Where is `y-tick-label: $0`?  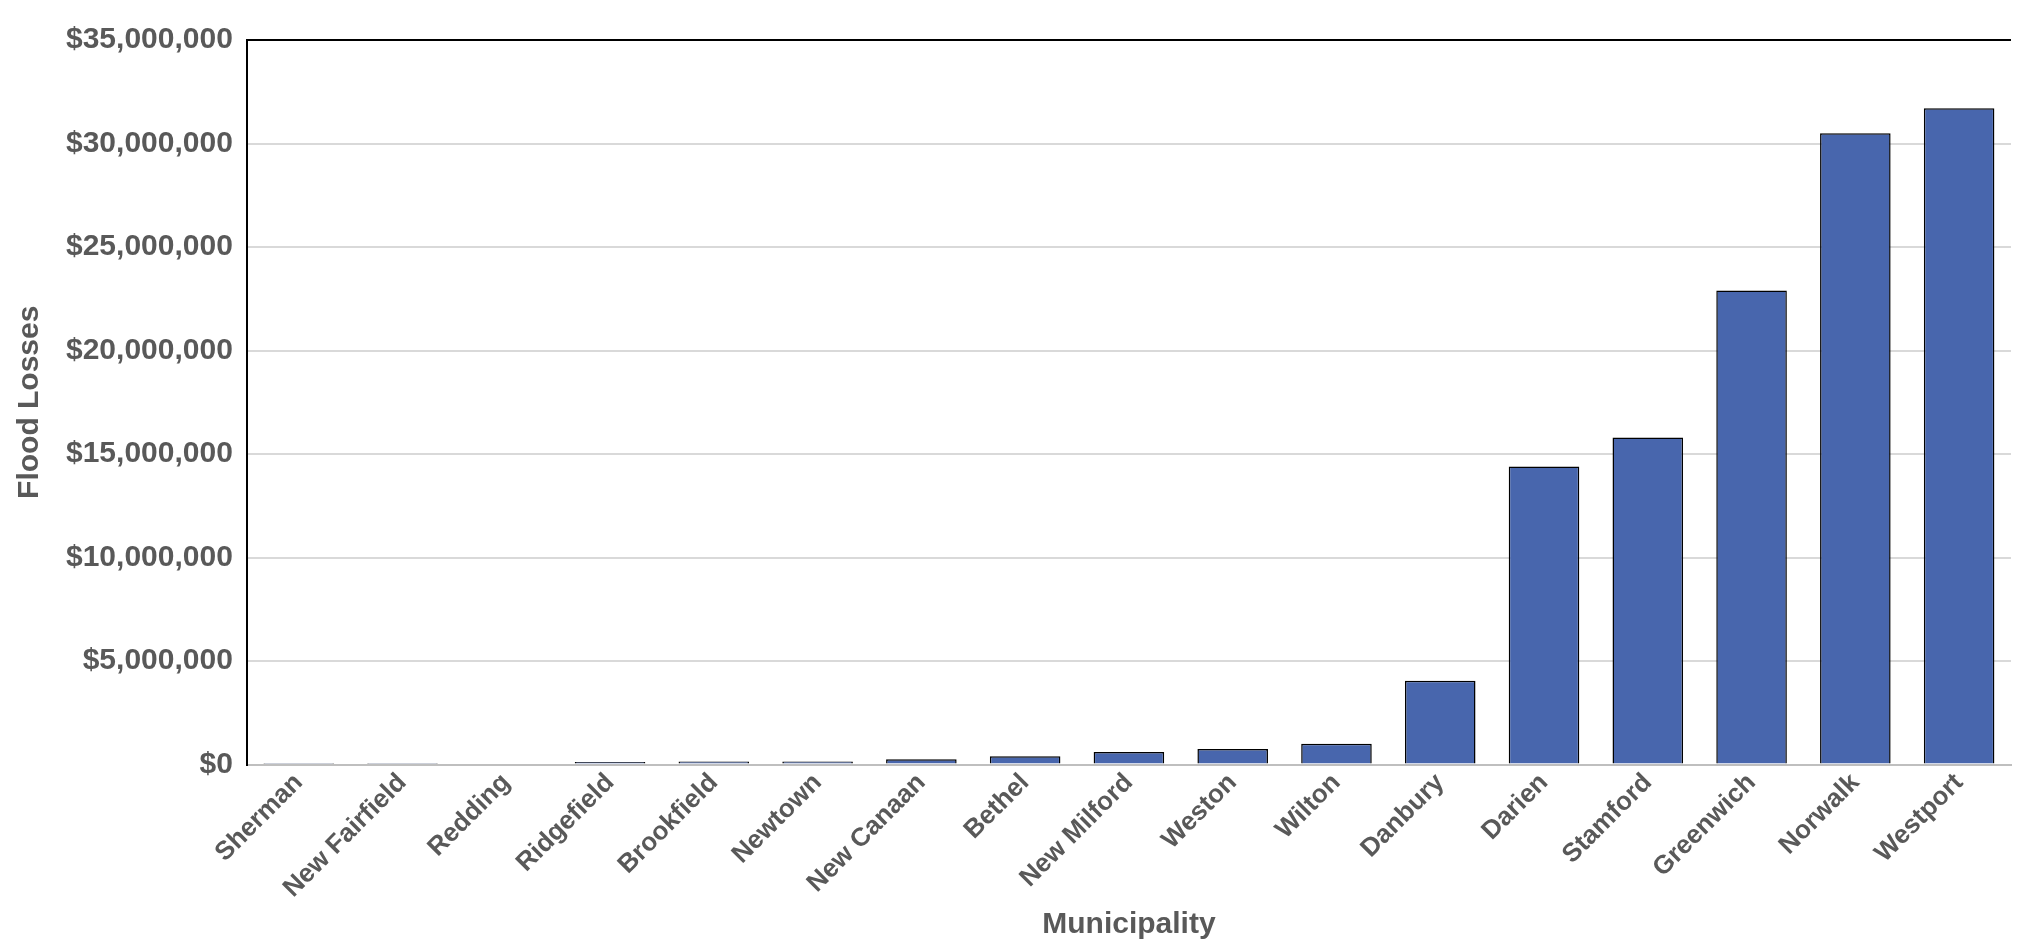 y-tick-label: $0 is located at coordinates (216, 762).